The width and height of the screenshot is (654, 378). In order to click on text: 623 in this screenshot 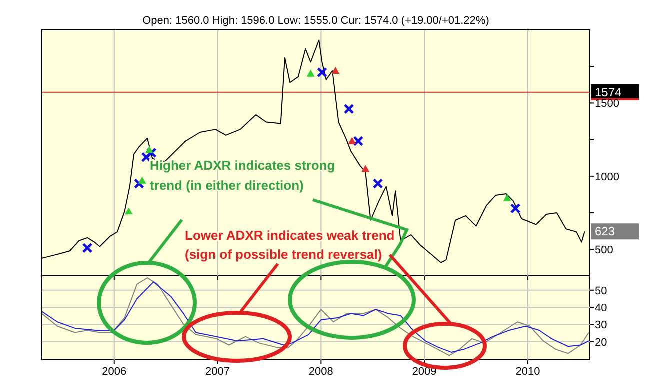, I will do `click(605, 231)`.